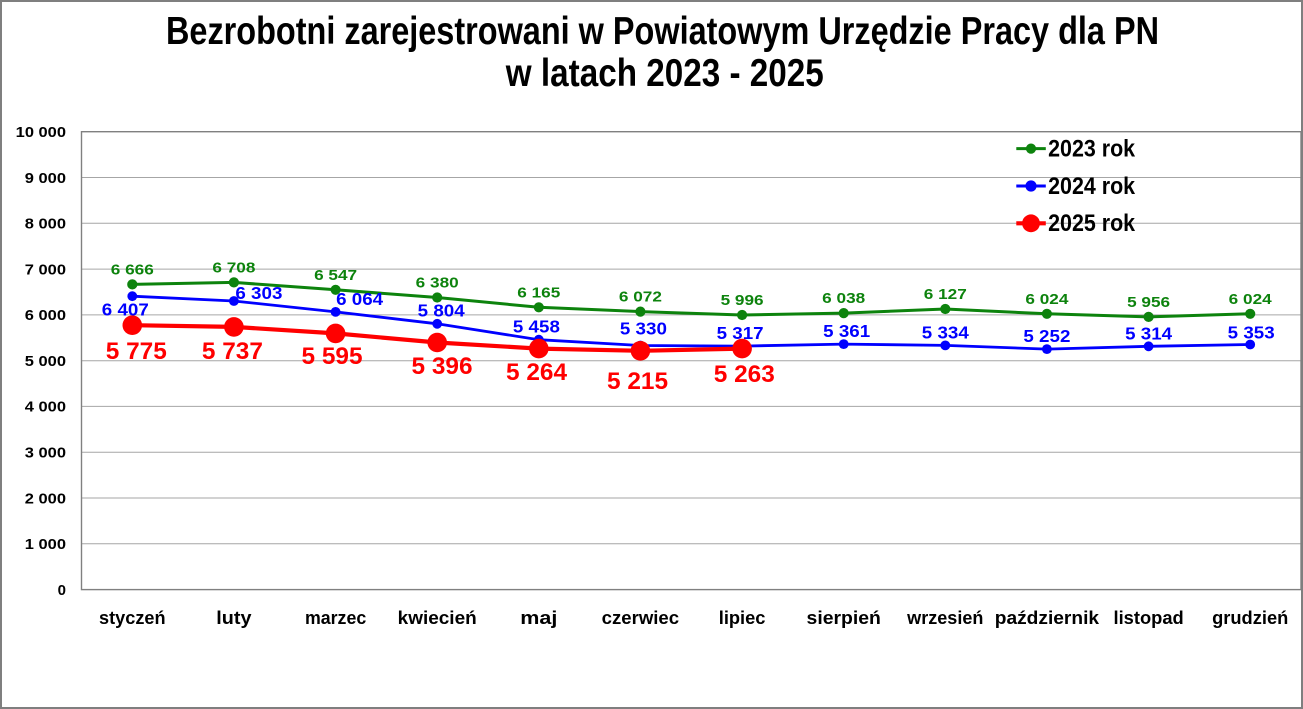  What do you see at coordinates (335, 618) in the screenshot?
I see `svg-text: marzec` at bounding box center [335, 618].